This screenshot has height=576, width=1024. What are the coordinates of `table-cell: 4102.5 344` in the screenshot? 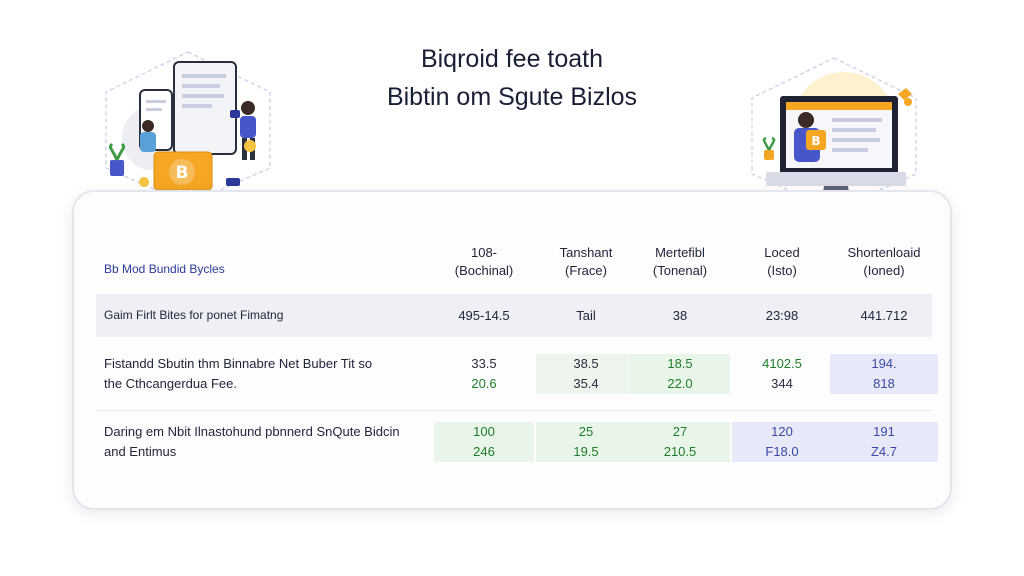 It's located at (782, 374).